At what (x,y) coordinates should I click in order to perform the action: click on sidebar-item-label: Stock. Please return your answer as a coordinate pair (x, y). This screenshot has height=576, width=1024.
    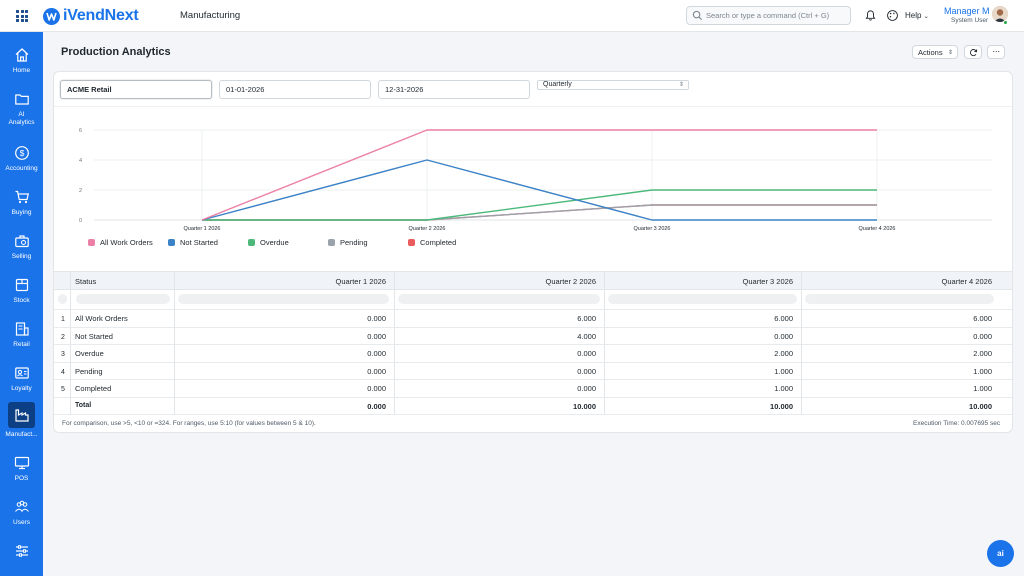
    Looking at the image, I should click on (21, 300).